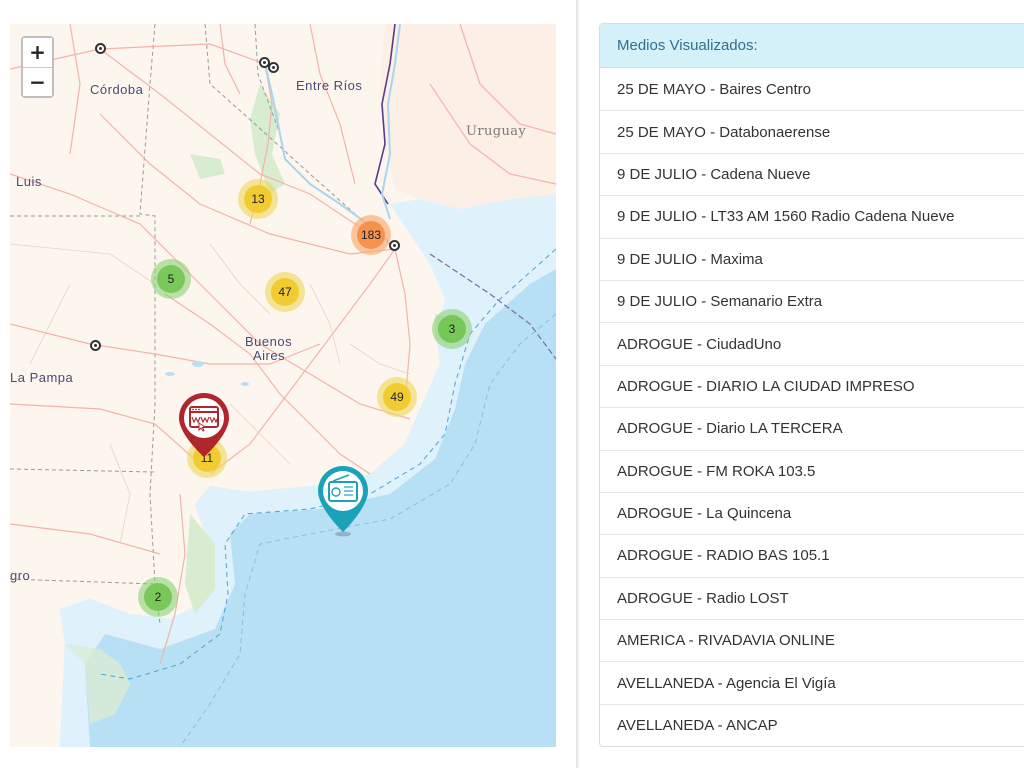 Image resolution: width=1024 pixels, height=768 pixels. I want to click on zoom-control: + −, so click(37, 67).